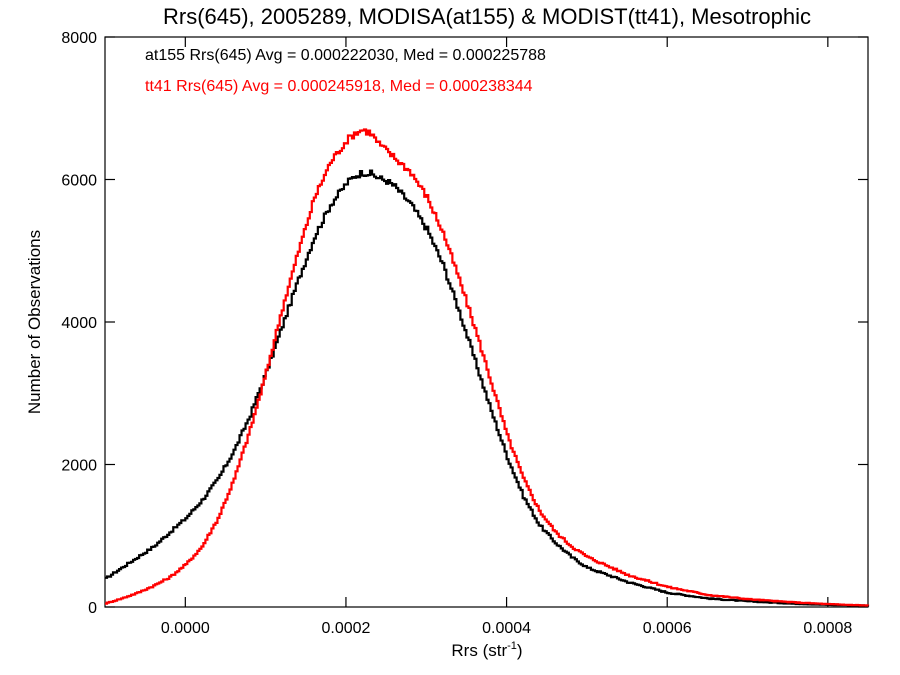 Image resolution: width=900 pixels, height=675 pixels. Describe the element at coordinates (79, 38) in the screenshot. I see `y-tick-label: 8000` at that location.